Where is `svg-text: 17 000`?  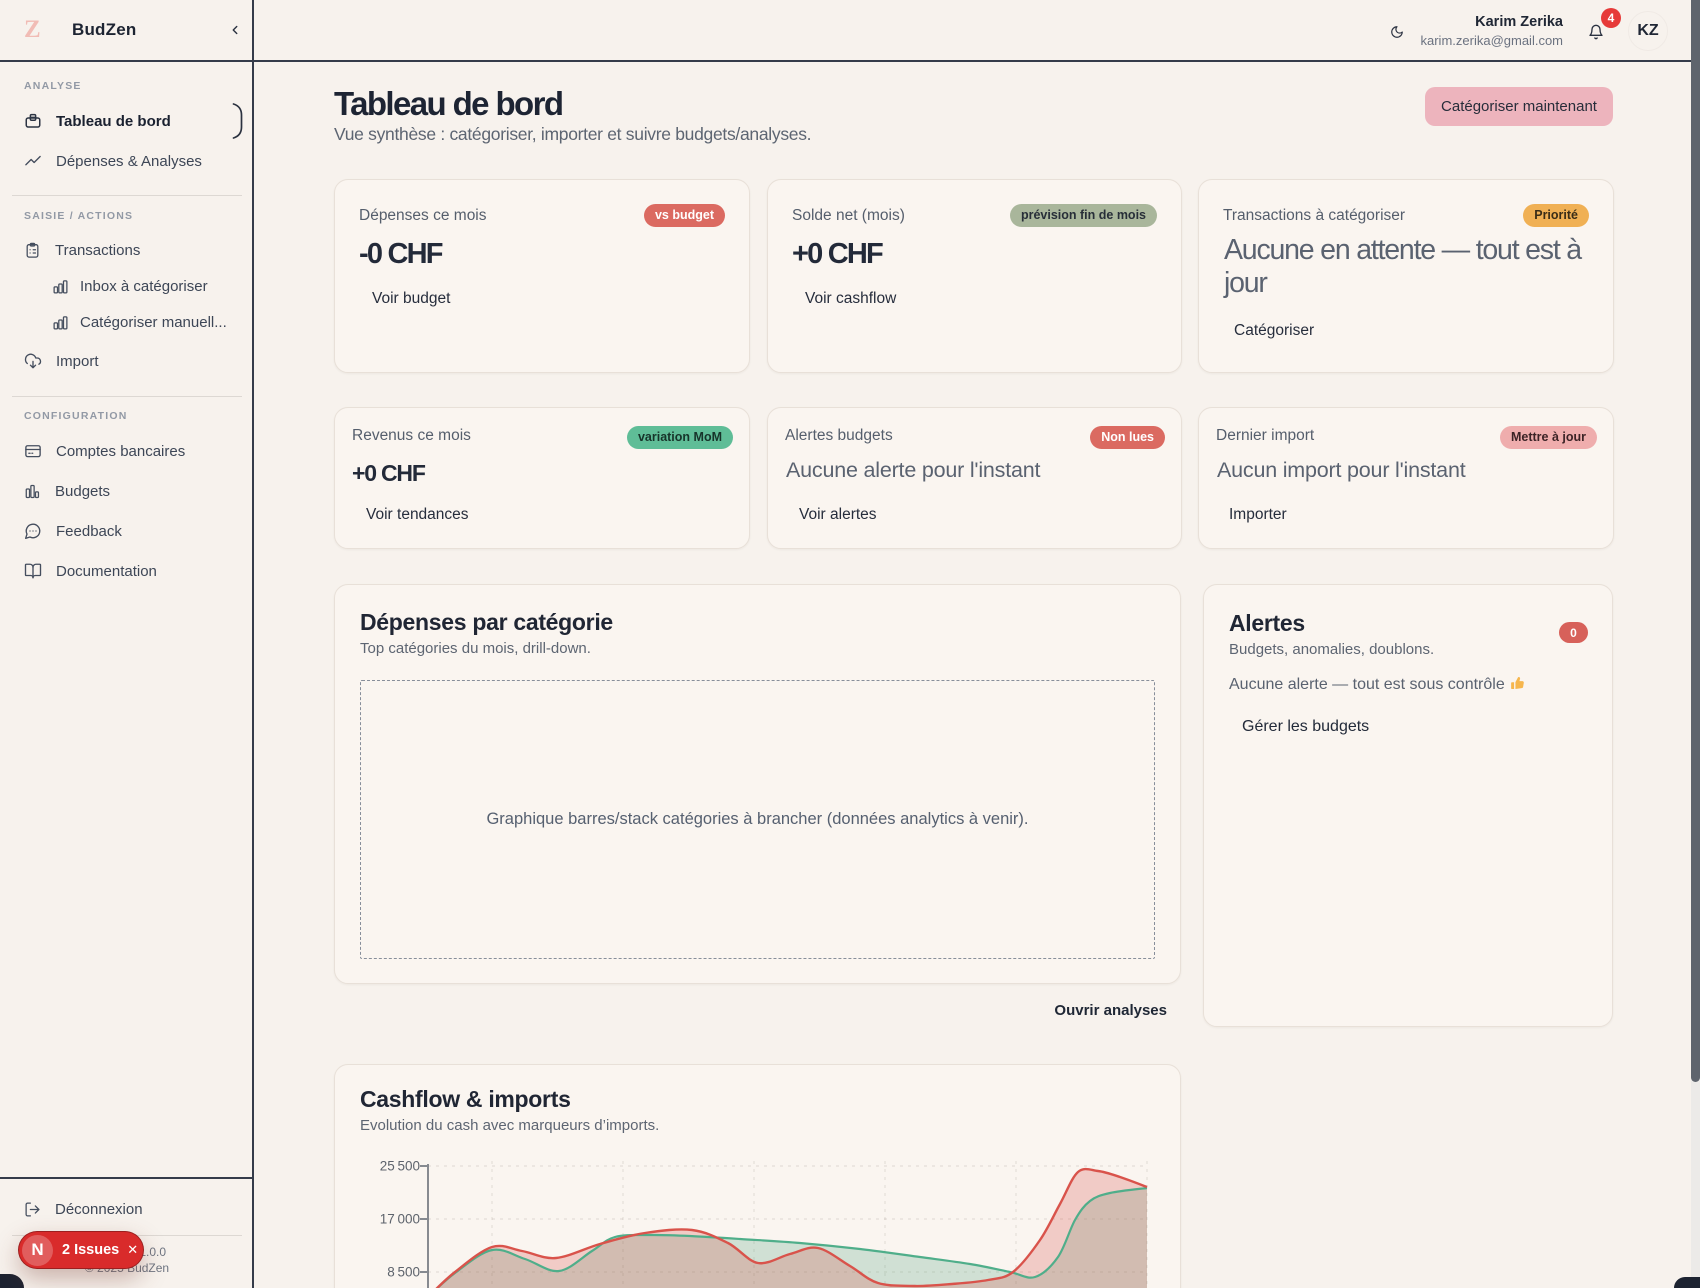
svg-text: 17 000 is located at coordinates (400, 1219).